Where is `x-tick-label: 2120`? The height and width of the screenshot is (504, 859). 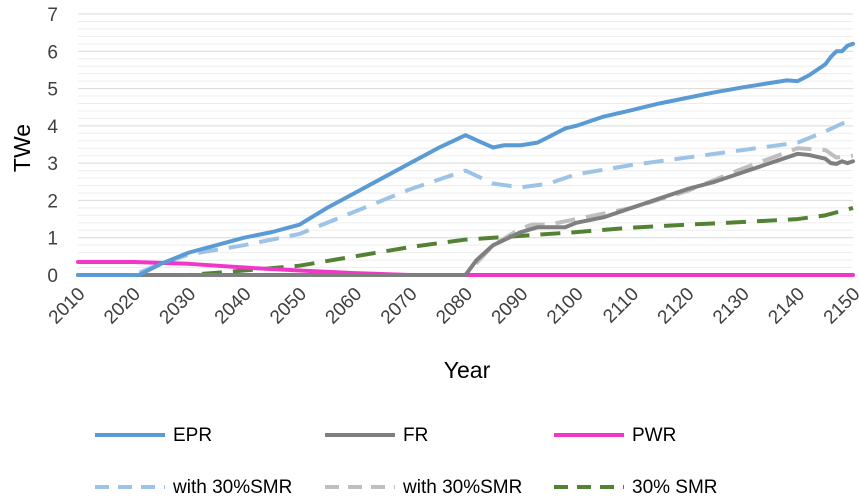 x-tick-label: 2120 is located at coordinates (676, 306).